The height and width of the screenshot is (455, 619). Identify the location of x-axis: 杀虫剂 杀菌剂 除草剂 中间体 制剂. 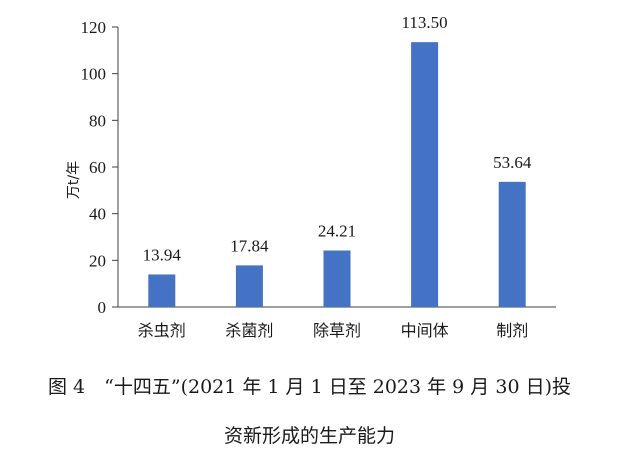
(337, 323).